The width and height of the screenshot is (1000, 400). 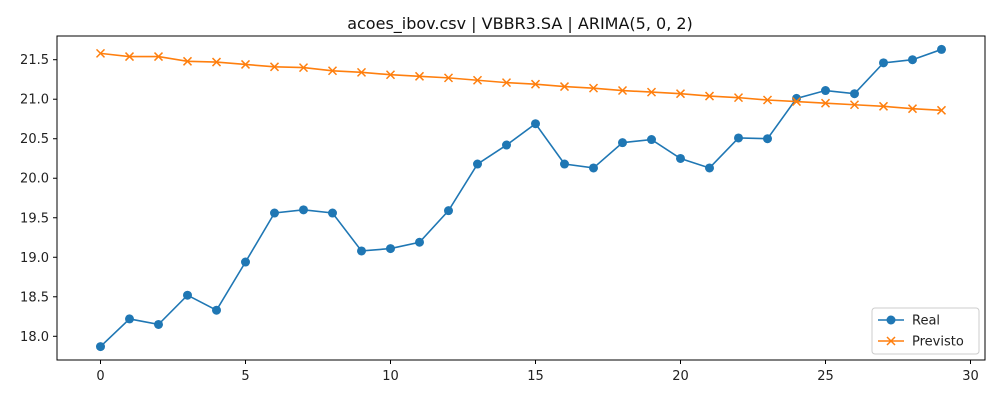 What do you see at coordinates (34, 258) in the screenshot?
I see `y-tick-label: 19.0` at bounding box center [34, 258].